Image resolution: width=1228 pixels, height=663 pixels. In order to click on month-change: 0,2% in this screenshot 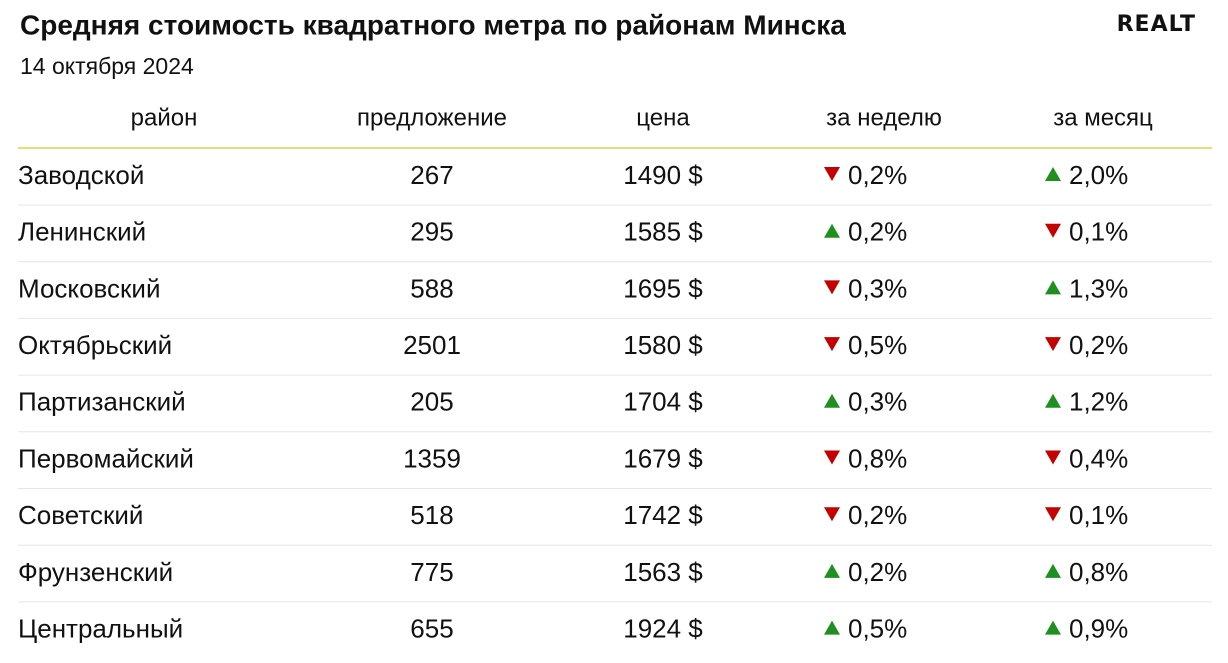, I will do `click(1098, 345)`.